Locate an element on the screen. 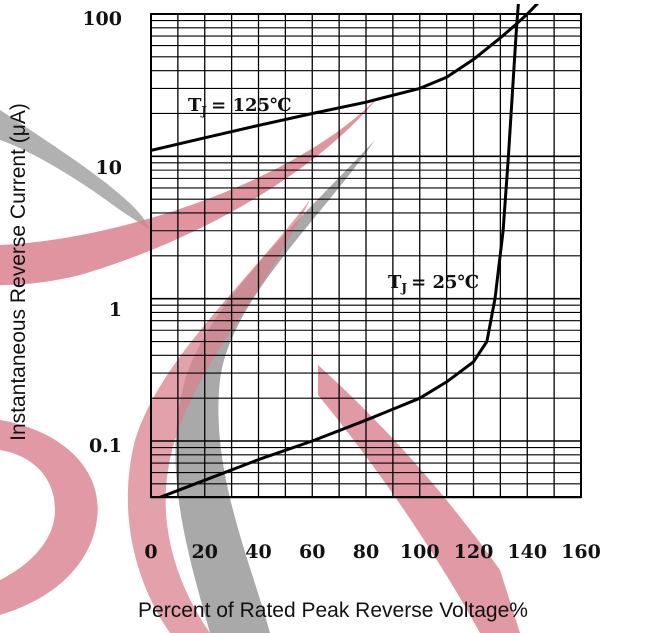 This screenshot has width=653, height=633. x-tick-label: 120 is located at coordinates (474, 552).